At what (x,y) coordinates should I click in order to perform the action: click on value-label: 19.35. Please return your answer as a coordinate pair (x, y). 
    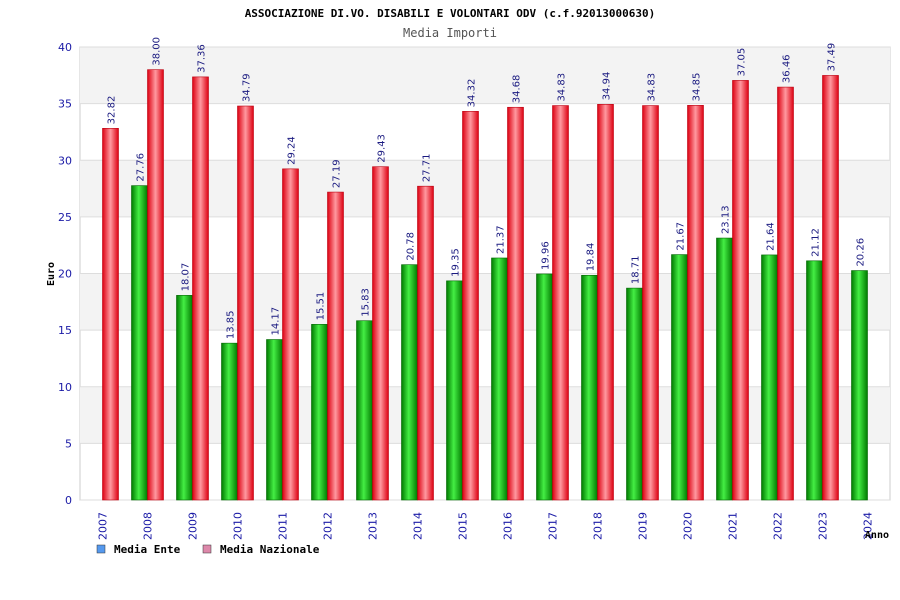
    Looking at the image, I should click on (456, 262).